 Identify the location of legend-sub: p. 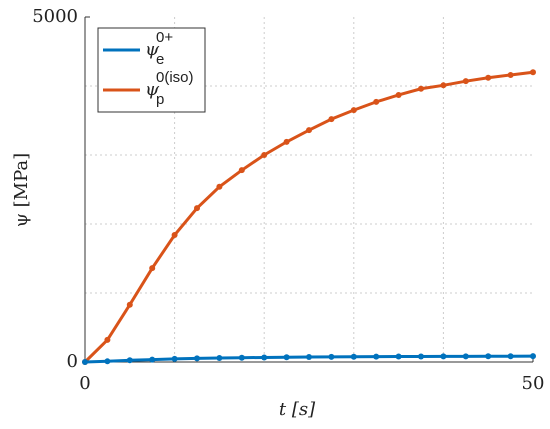
(160, 99).